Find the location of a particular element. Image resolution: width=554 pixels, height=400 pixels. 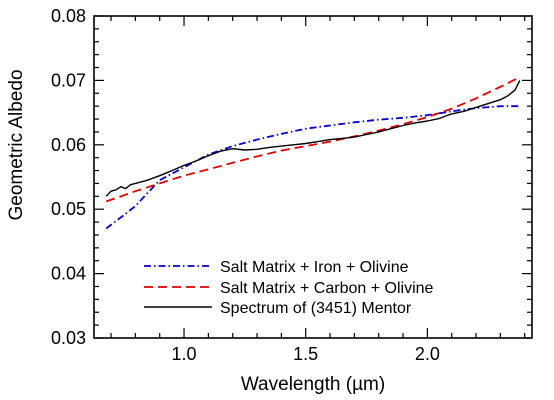

x-tick-label: 2.0 is located at coordinates (427, 354).